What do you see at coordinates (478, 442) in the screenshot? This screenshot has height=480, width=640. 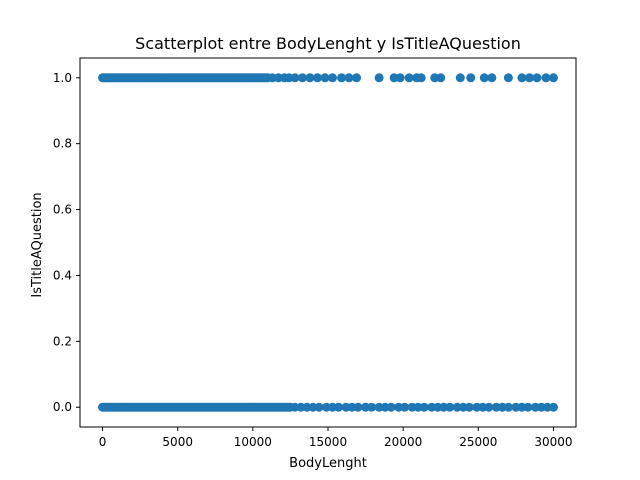 I see `x-tick-label: 25000` at bounding box center [478, 442].